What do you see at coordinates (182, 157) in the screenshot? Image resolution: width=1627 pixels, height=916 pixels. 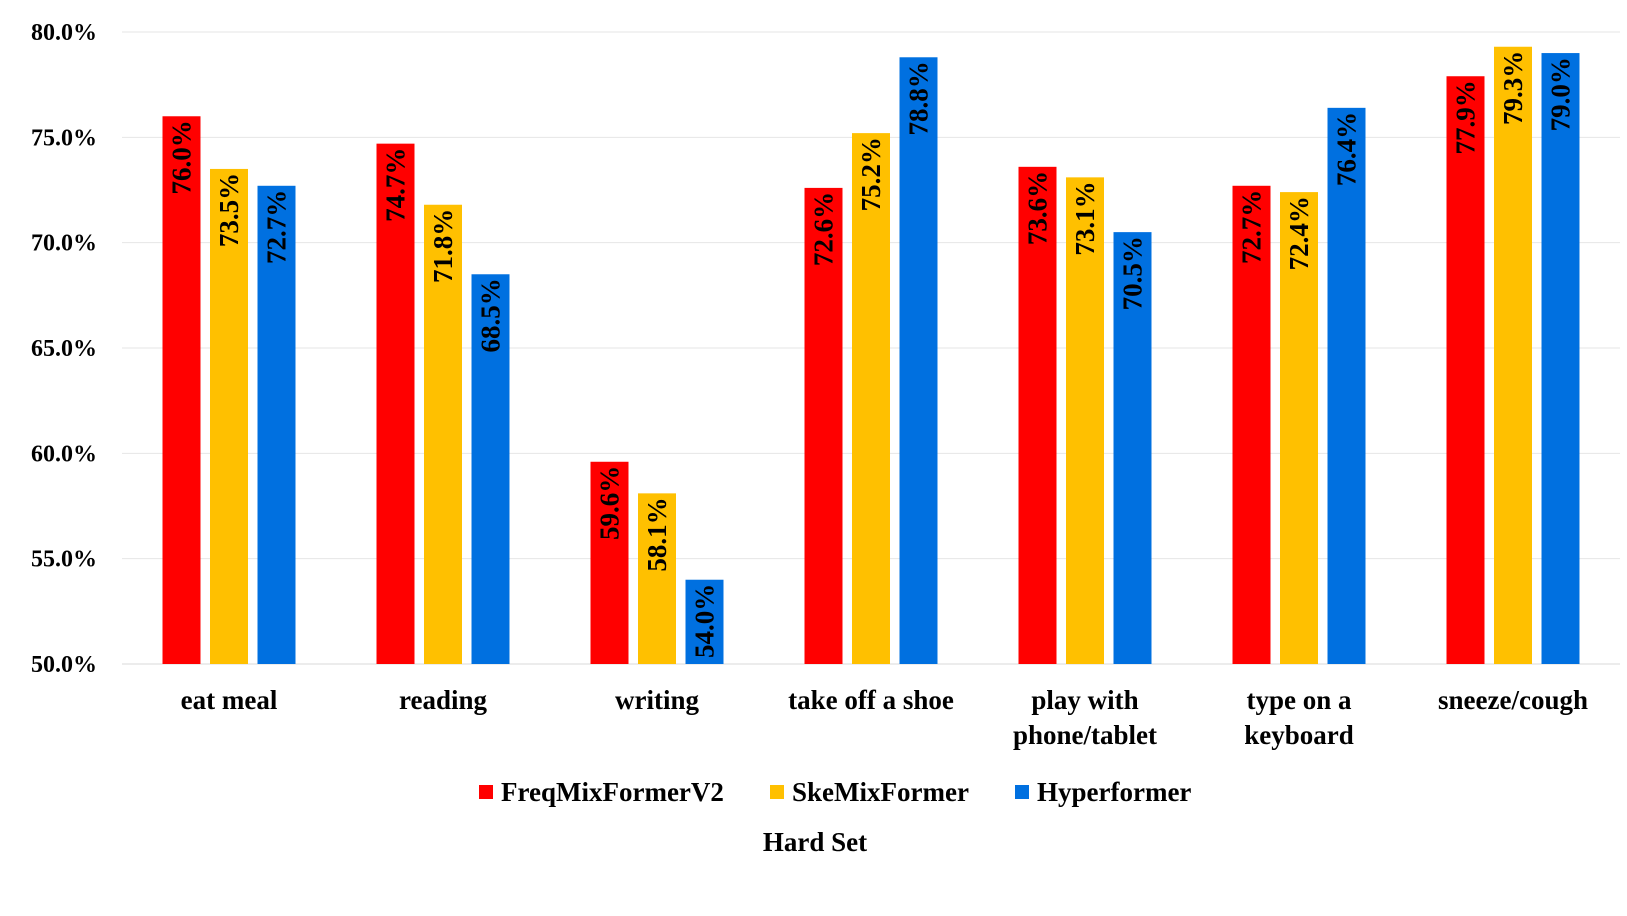 I see `data-label: 76.0%` at bounding box center [182, 157].